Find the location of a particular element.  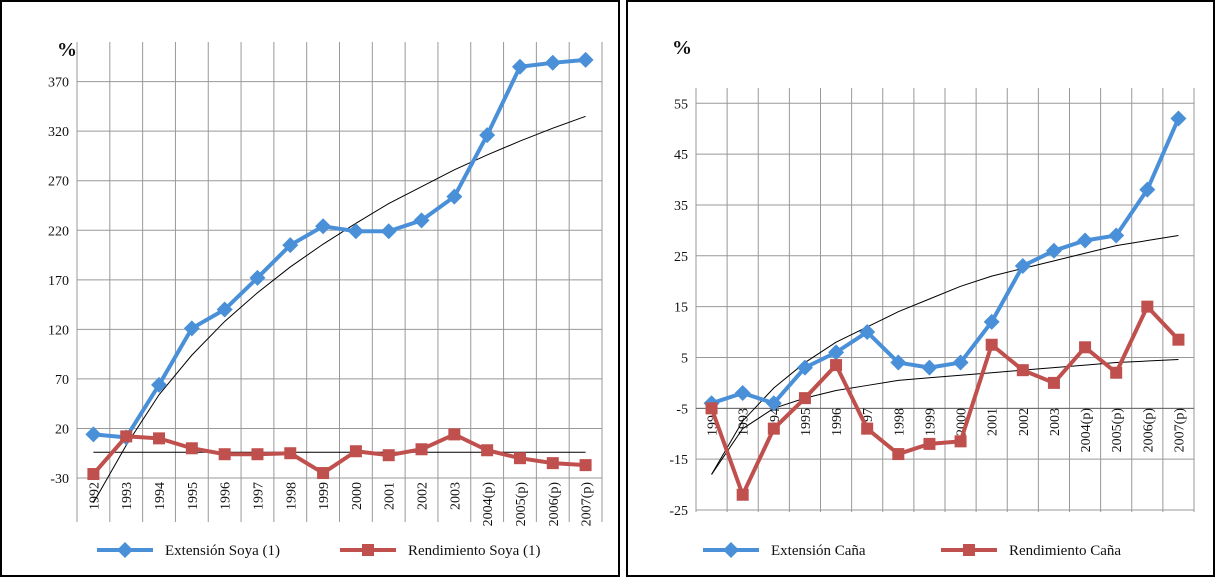

y-tick-label: -5 is located at coordinates (682, 409).